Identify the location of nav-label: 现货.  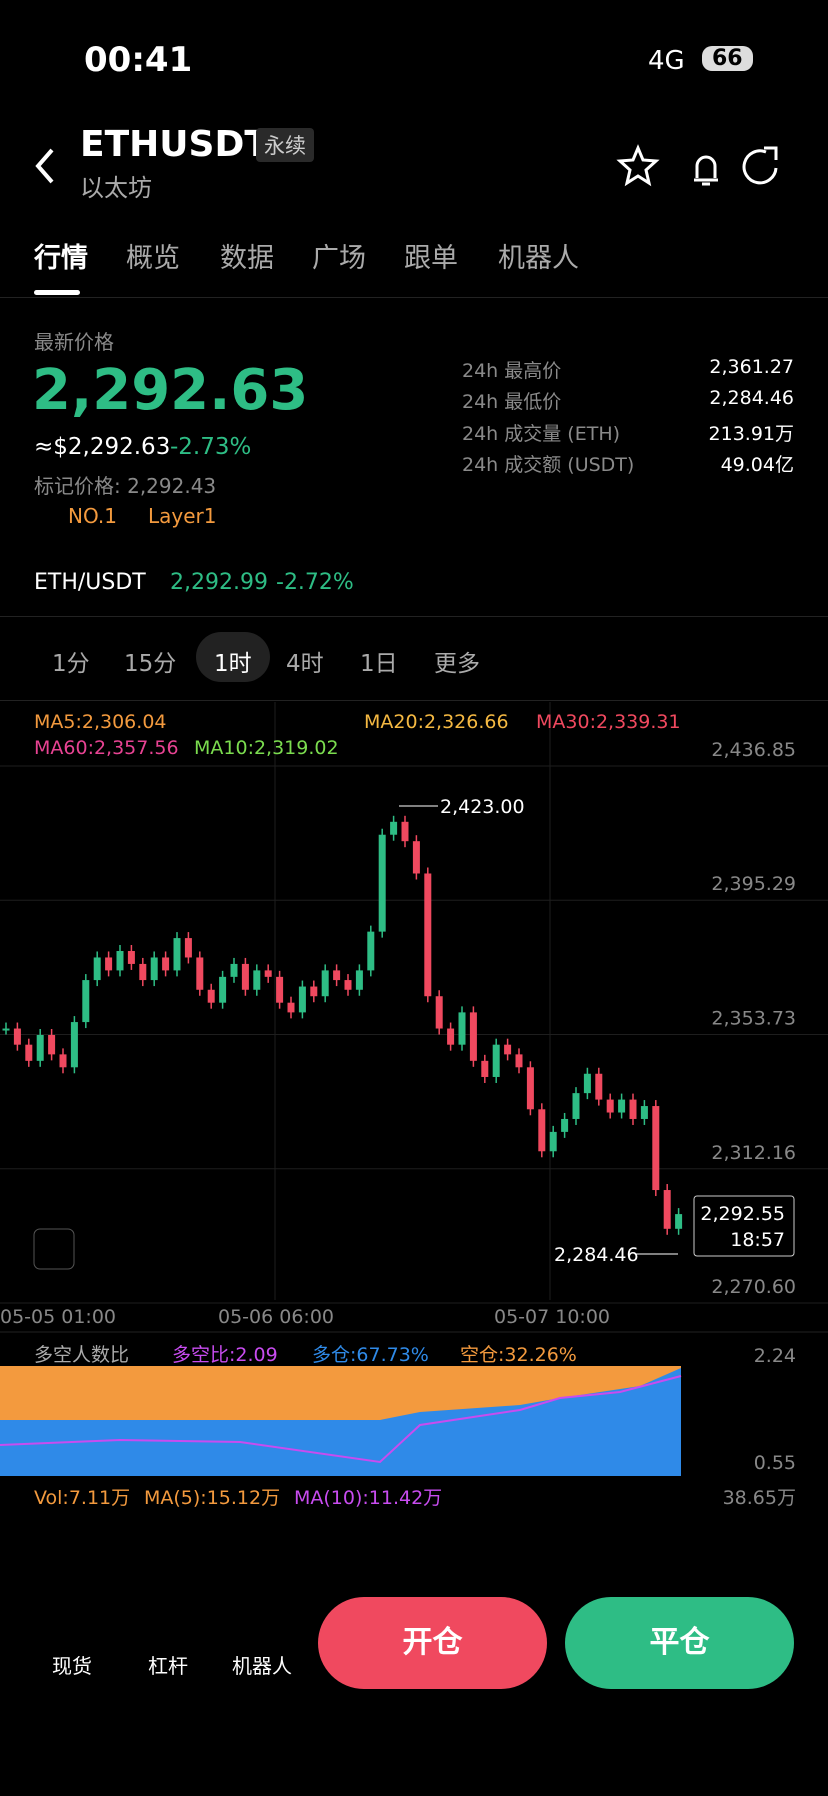
(72, 1666).